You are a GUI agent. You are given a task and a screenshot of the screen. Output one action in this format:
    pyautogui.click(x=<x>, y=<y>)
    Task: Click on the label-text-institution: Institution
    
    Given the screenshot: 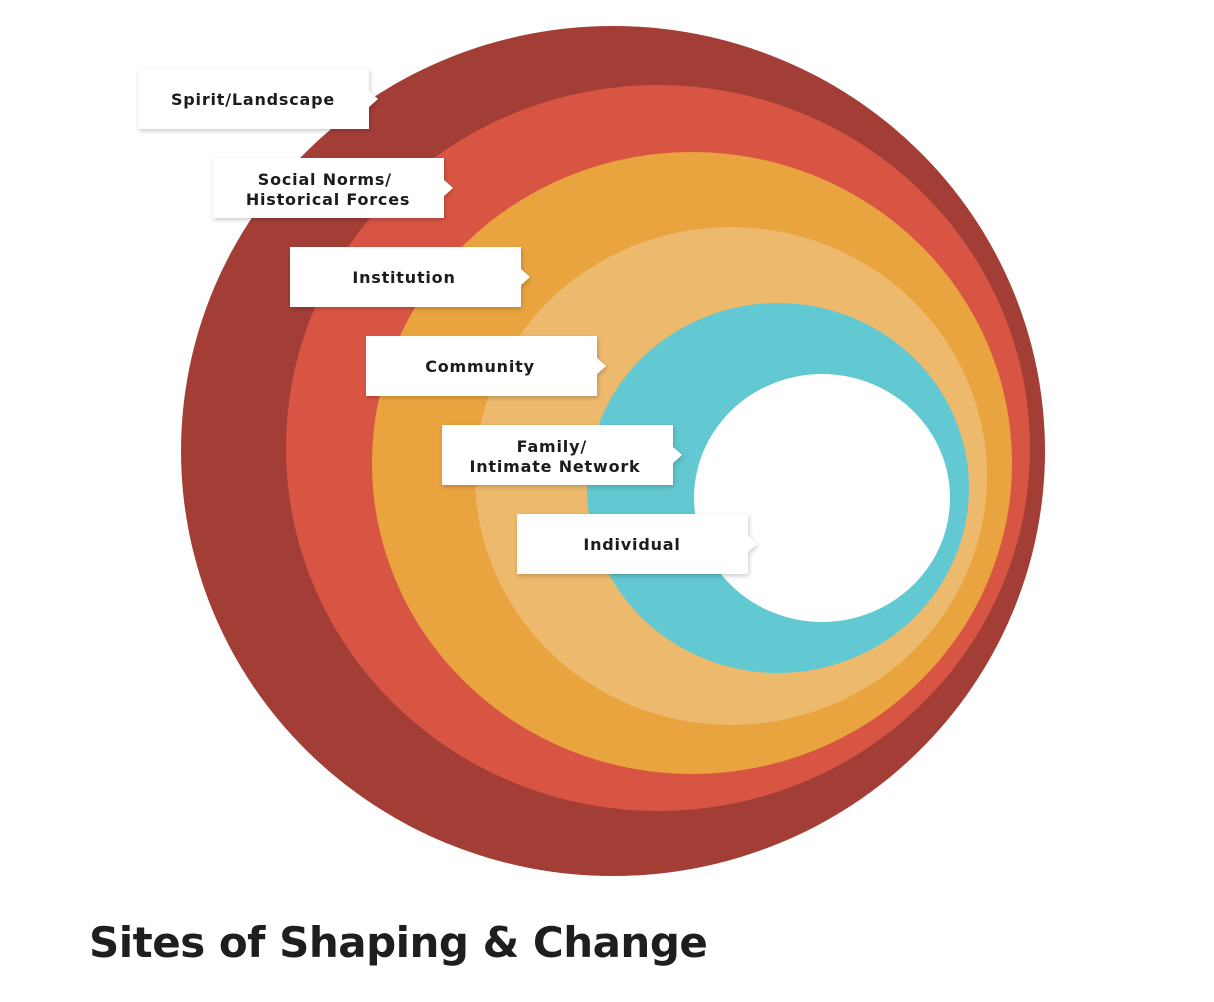 What is the action you would take?
    pyautogui.click(x=403, y=277)
    